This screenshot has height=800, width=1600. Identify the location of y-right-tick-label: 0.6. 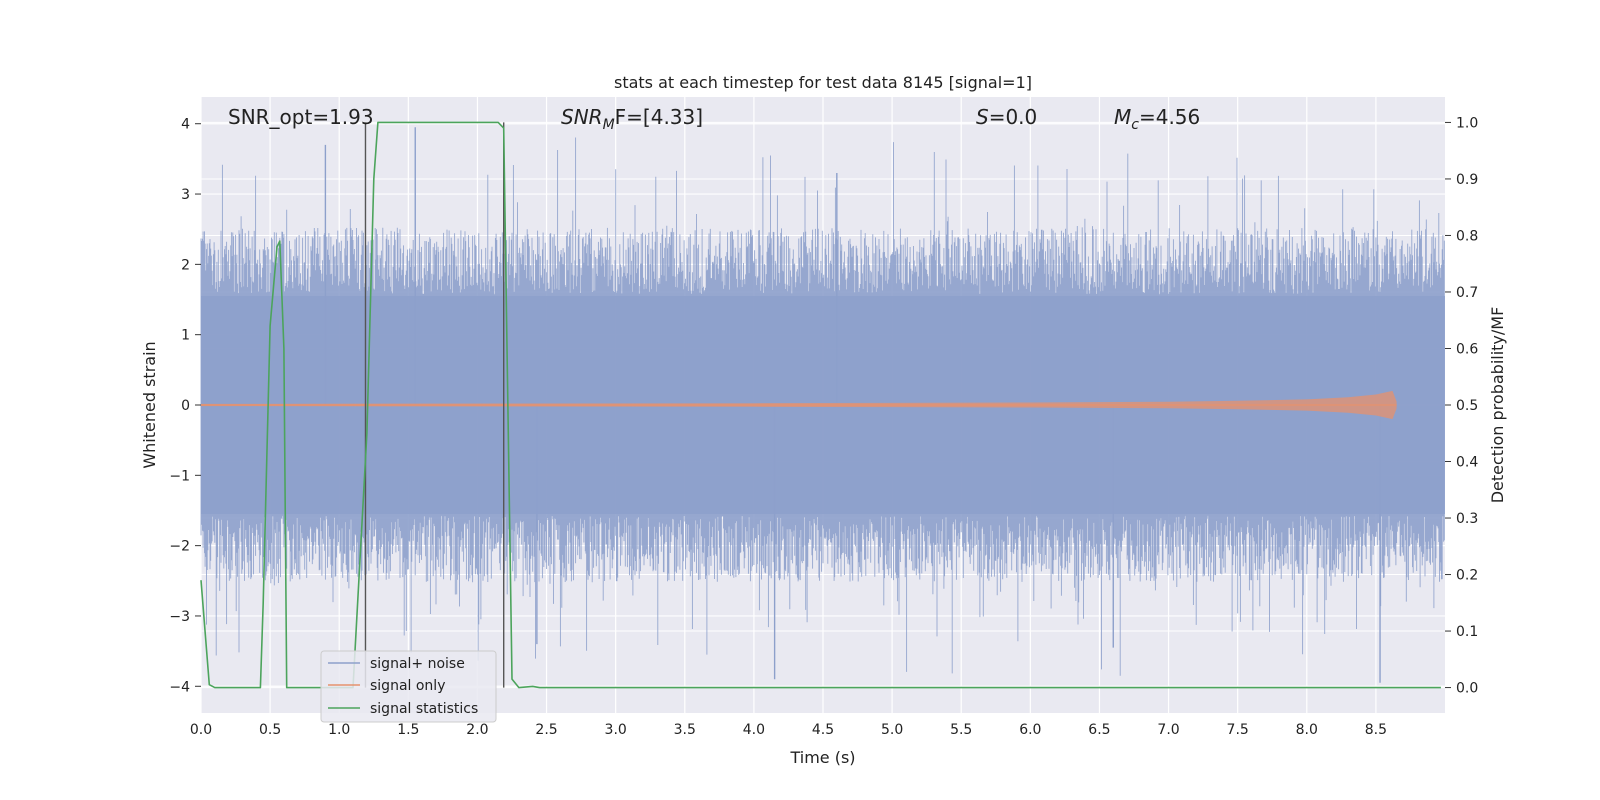
(1467, 349).